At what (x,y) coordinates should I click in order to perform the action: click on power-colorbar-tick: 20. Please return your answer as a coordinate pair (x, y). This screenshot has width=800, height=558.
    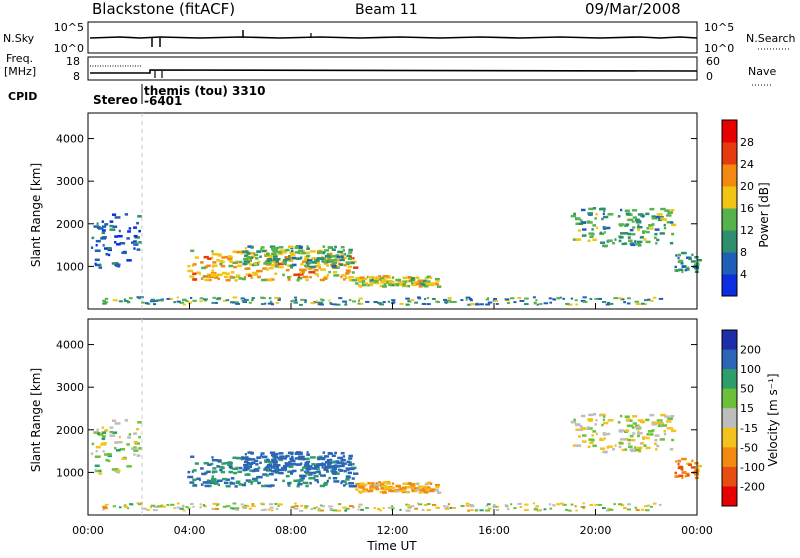
    Looking at the image, I should click on (747, 186).